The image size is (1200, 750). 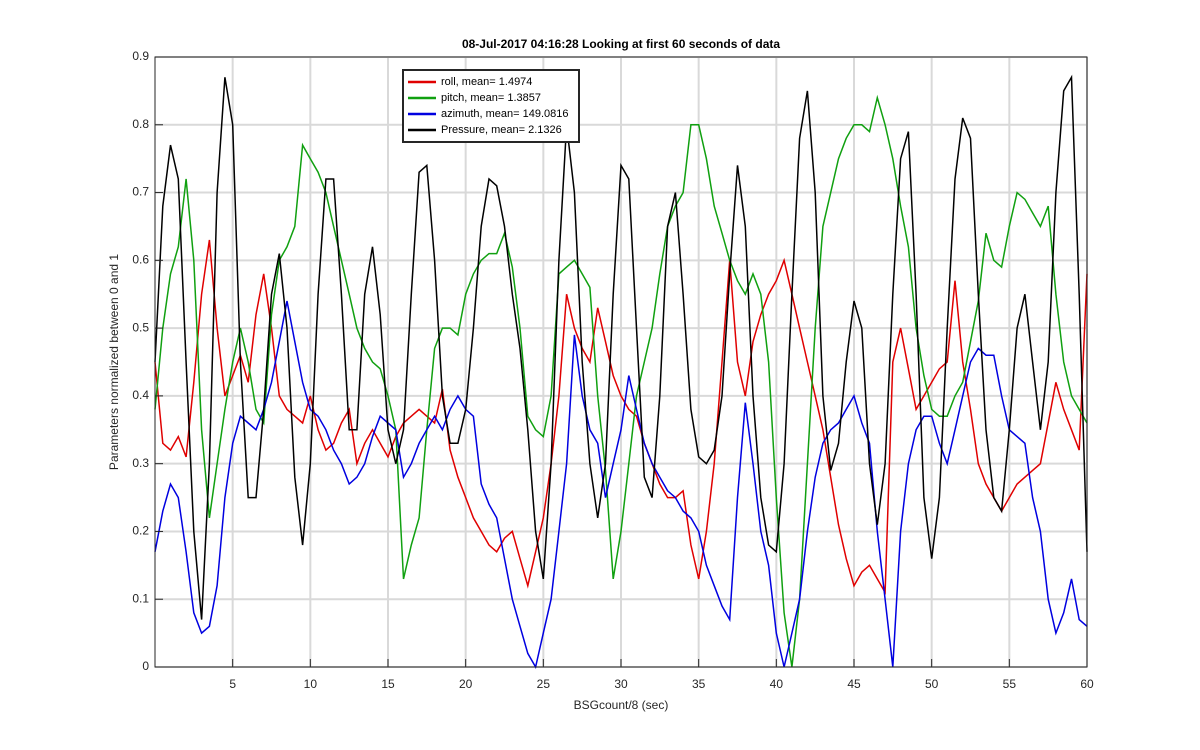 I want to click on x-tick-label: 20, so click(x=466, y=684).